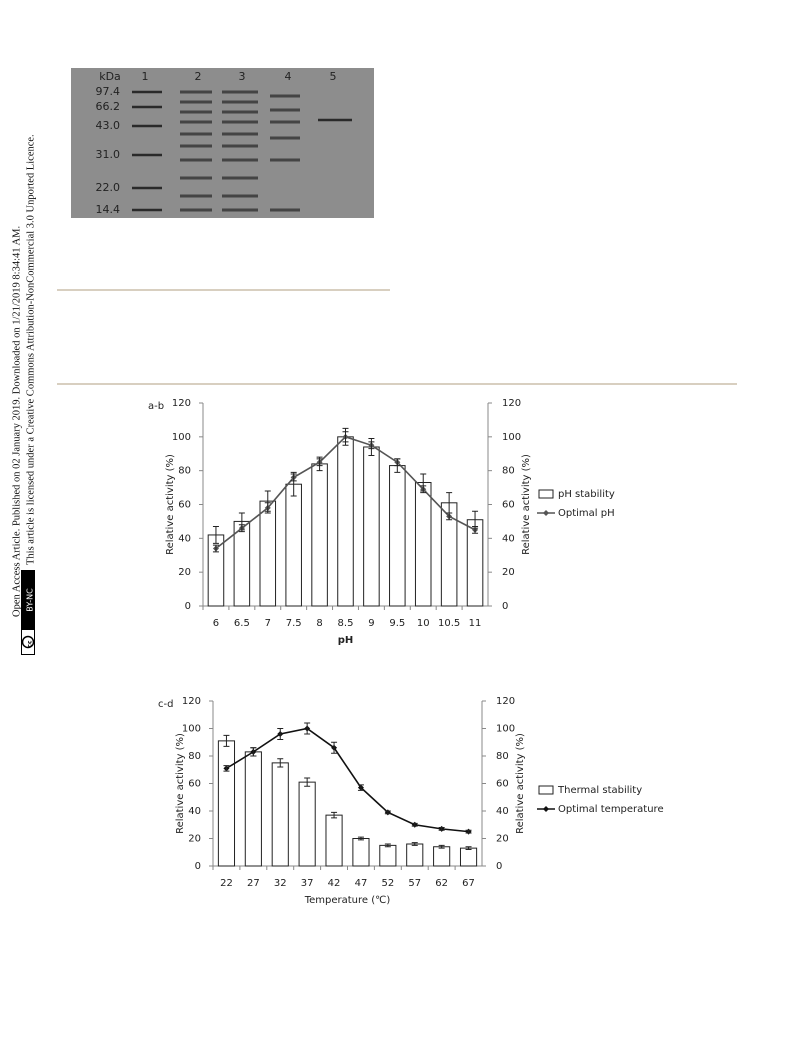 Image resolution: width=793 pixels, height=1043 pixels. What do you see at coordinates (586, 494) in the screenshot?
I see `legend-label: pH stability` at bounding box center [586, 494].